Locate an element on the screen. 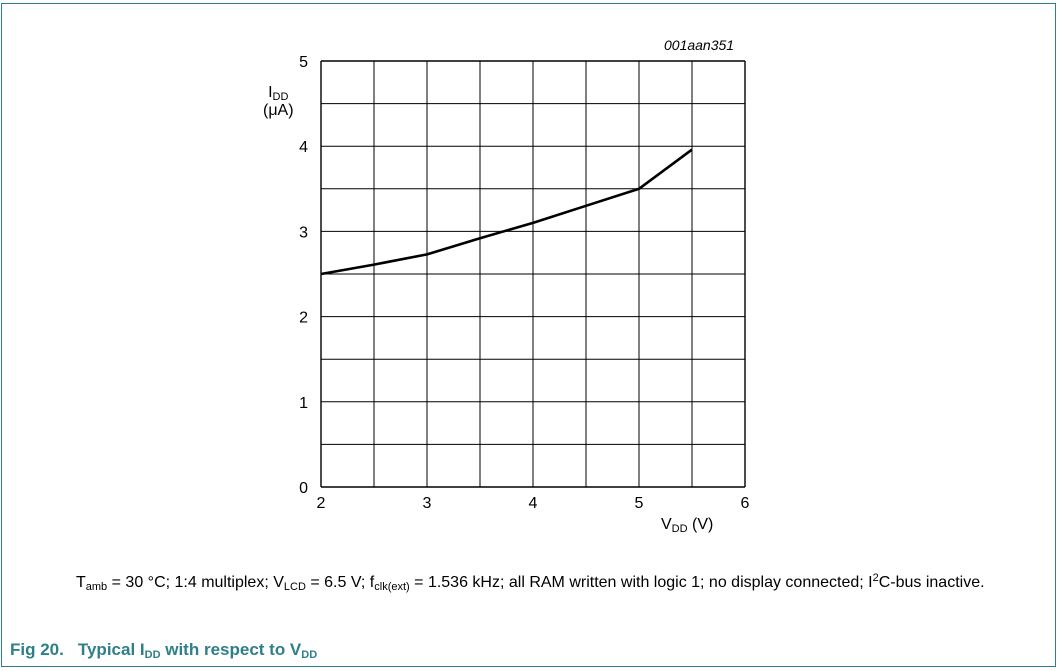  x-axis-label-unit: (V) is located at coordinates (700, 524).